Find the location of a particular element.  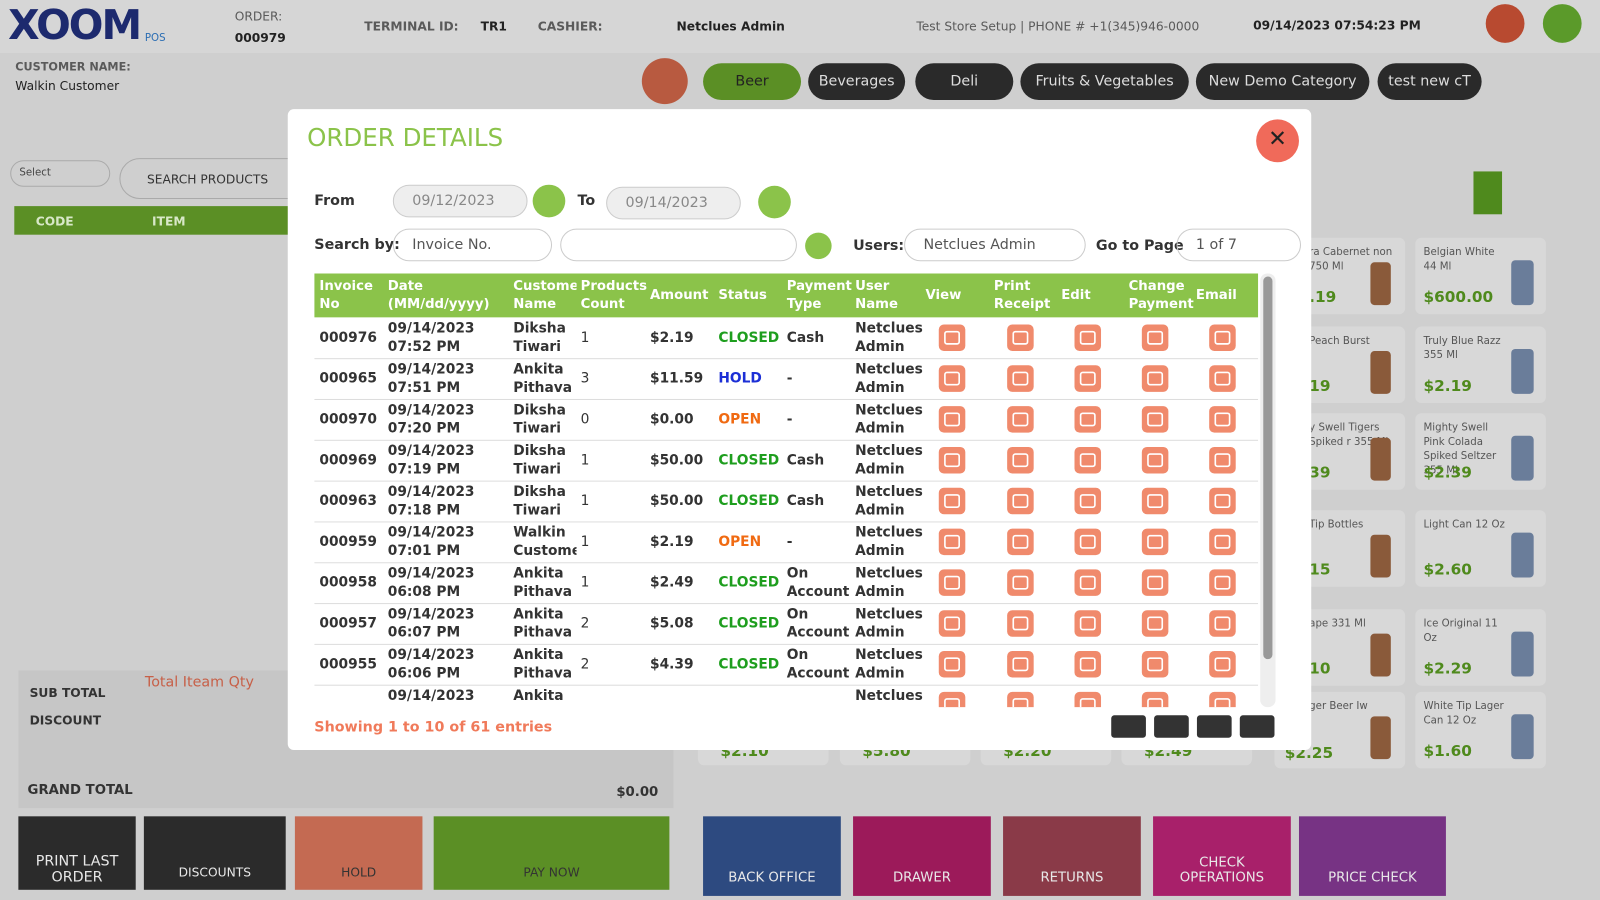

search-by-select: Invoice No. is located at coordinates (472, 245).